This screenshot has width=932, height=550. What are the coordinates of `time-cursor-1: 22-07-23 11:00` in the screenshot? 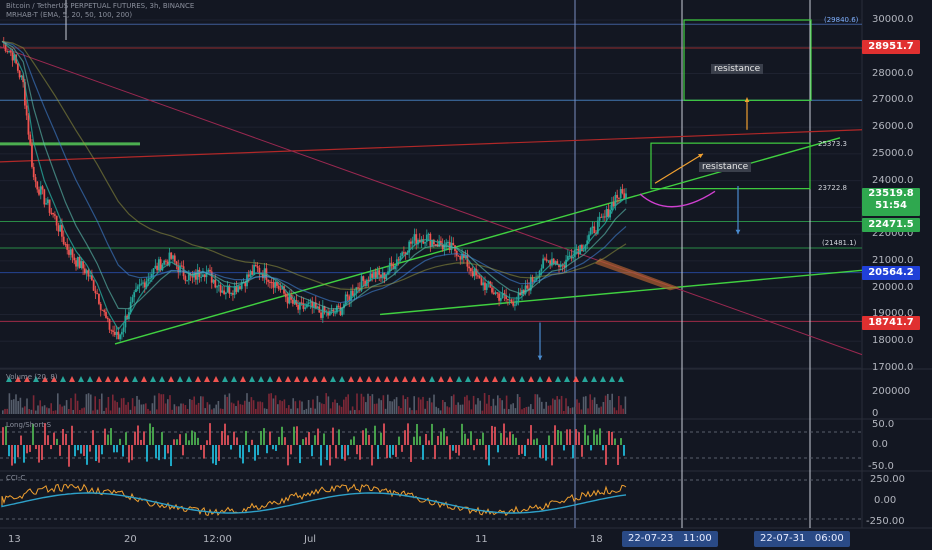 It's located at (670, 539).